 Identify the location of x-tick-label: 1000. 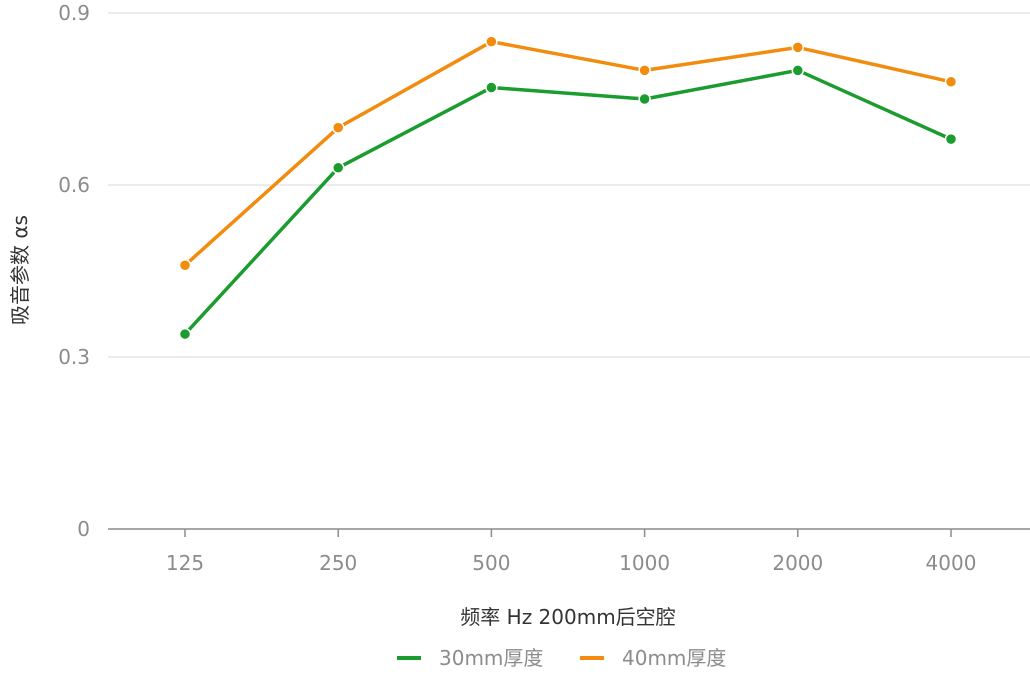
(644, 563).